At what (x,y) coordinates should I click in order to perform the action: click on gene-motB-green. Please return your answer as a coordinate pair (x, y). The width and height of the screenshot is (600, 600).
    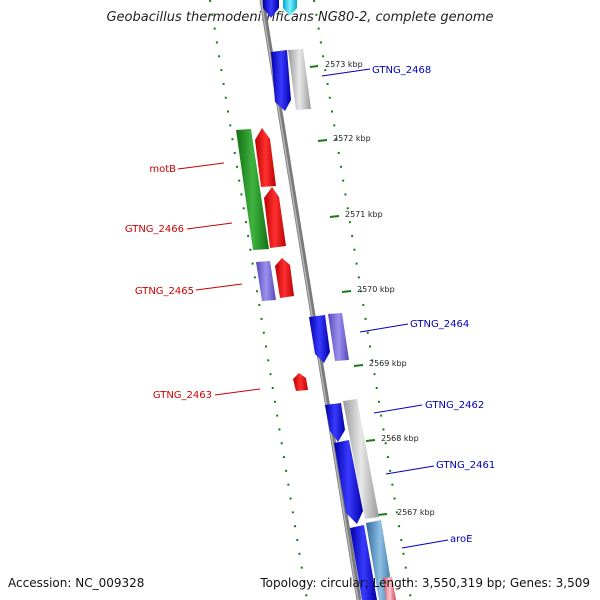
    Looking at the image, I should click on (252, 189).